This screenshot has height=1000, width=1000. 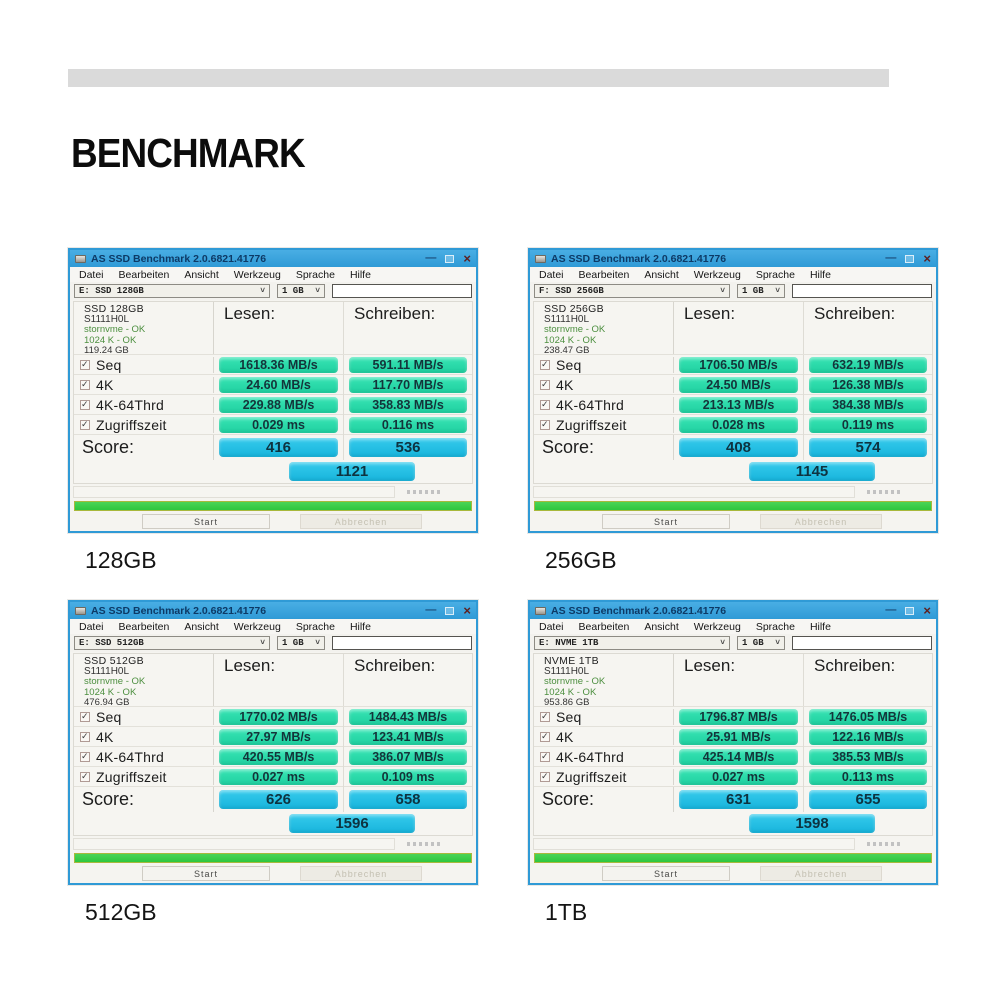 I want to click on drive-select: E: SSD 512GB ˅, so click(x=172, y=643).